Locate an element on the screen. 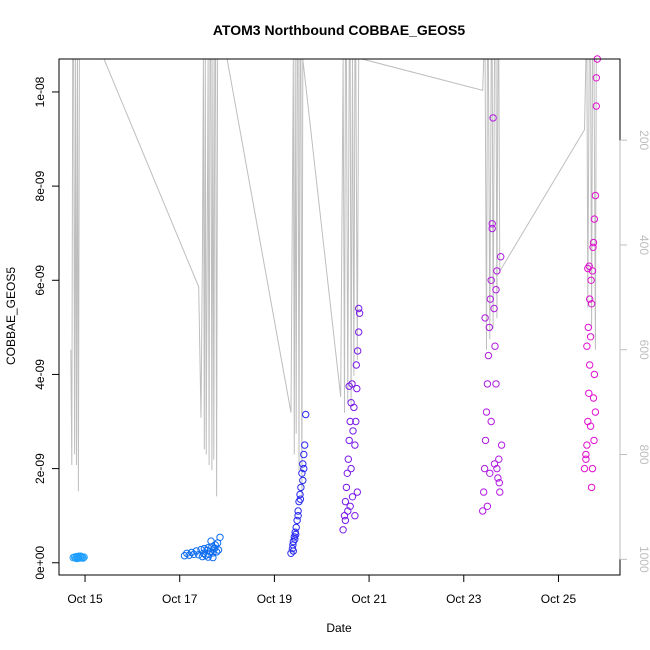 The width and height of the screenshot is (650, 650). y-tick-label: 2e-09 is located at coordinates (40, 468).